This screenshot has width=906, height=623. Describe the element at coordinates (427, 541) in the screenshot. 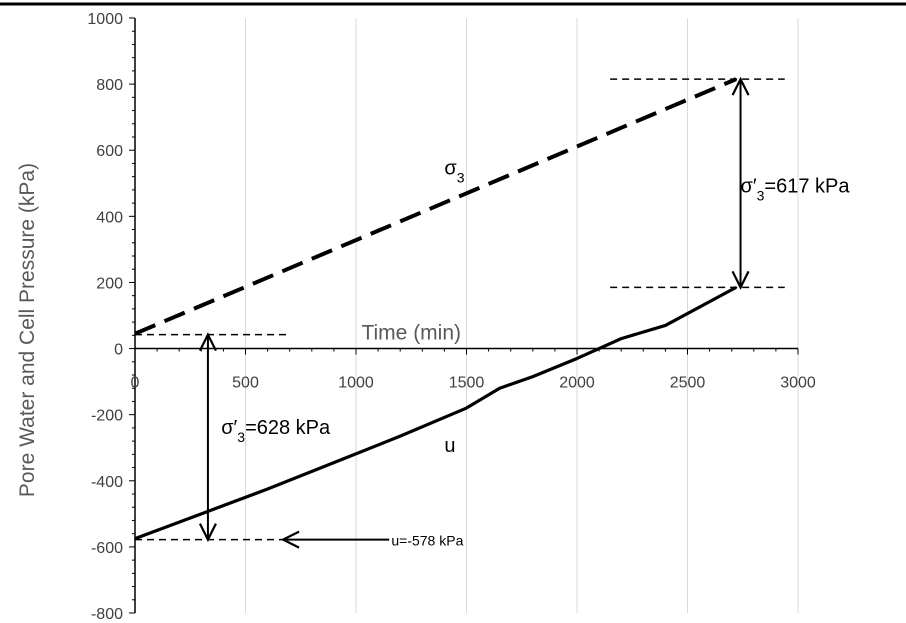

I see `u-final-label: u=-578 kPa` at that location.